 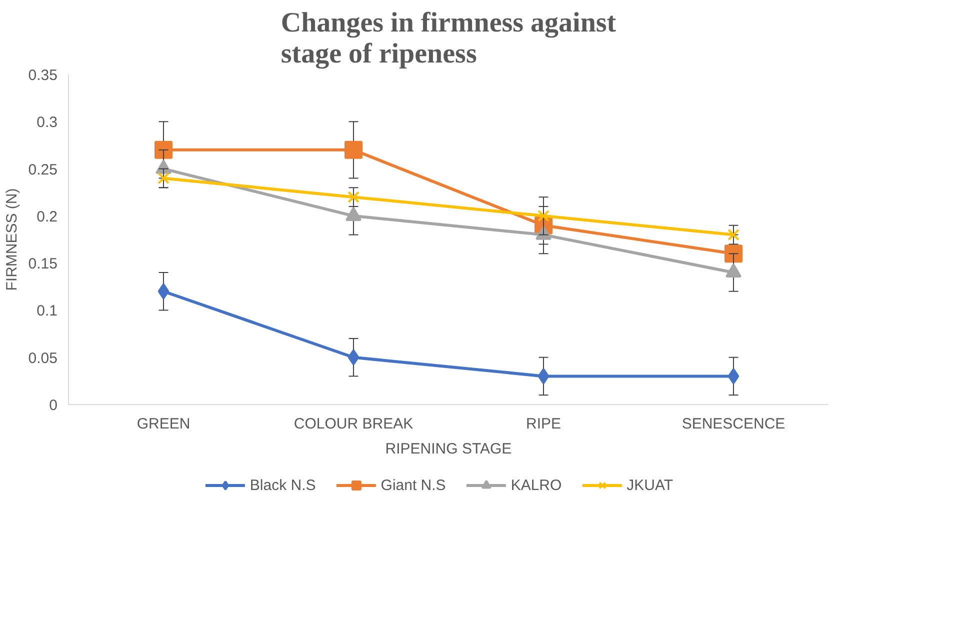 I want to click on legend-label: KALRO, so click(x=536, y=485).